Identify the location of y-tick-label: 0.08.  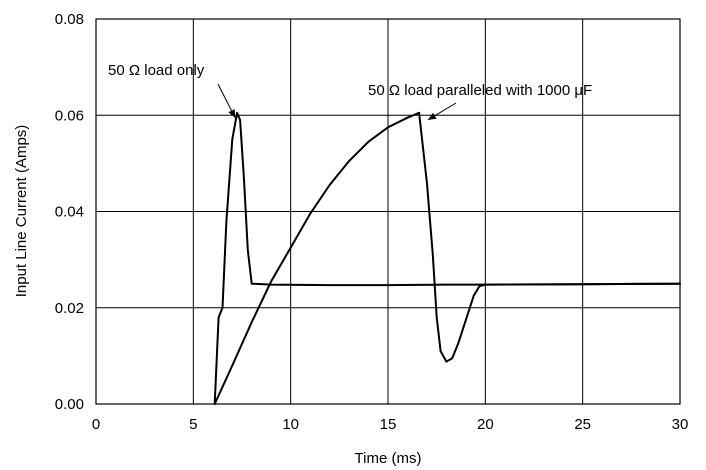
(69, 19).